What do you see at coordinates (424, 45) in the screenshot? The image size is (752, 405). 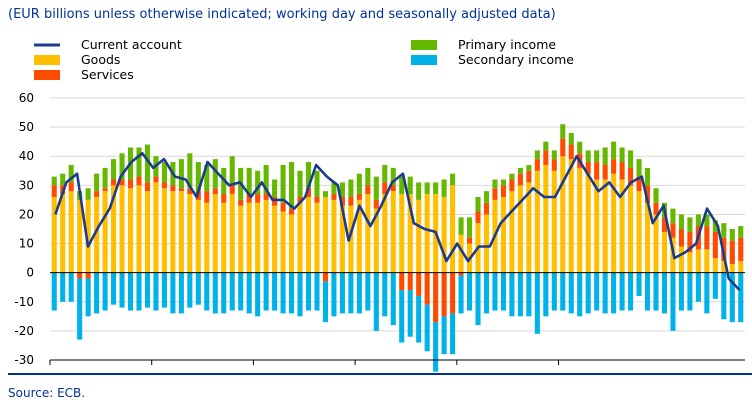 I see `legend-swatch-primary-income` at bounding box center [424, 45].